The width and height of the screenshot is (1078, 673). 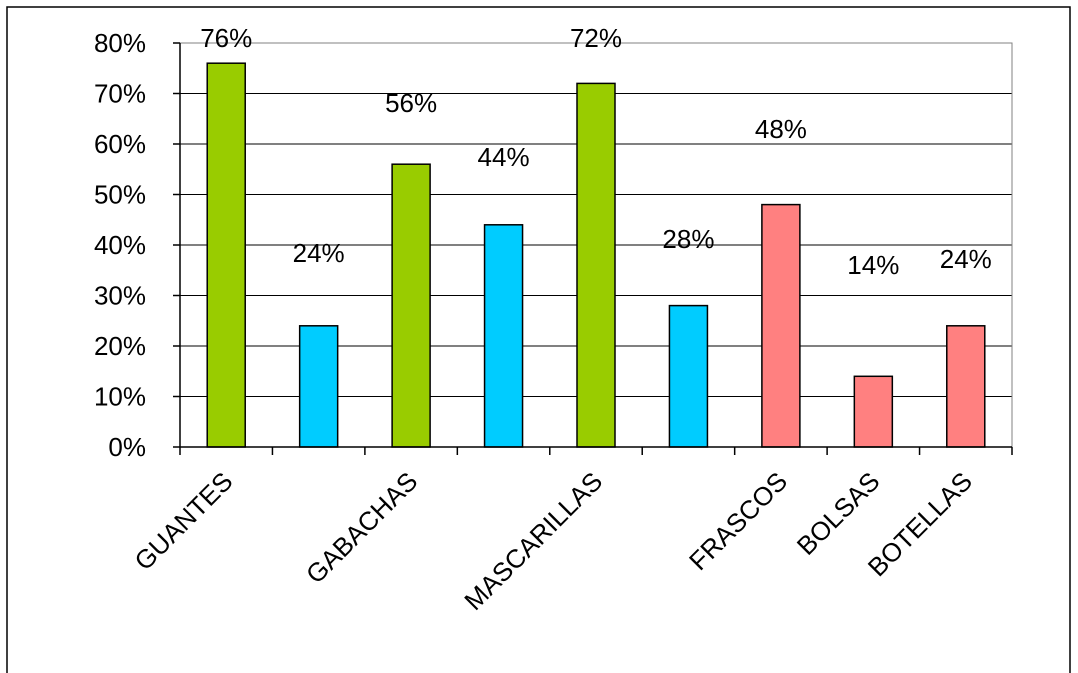 I want to click on y-tick-label-3: 30%, so click(x=120, y=296).